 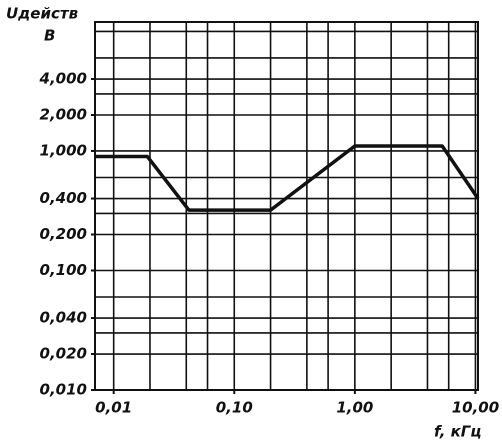 What do you see at coordinates (475, 408) in the screenshot?
I see `x-tick-label: 10,00` at bounding box center [475, 408].